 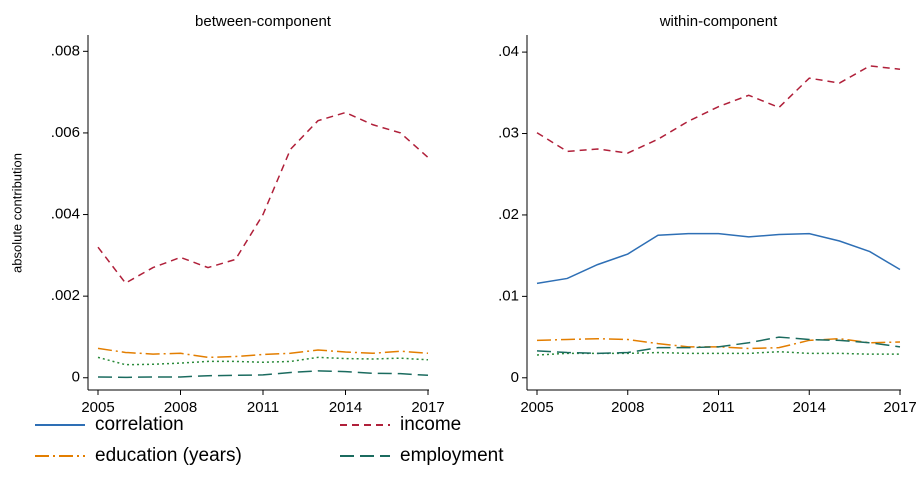 What do you see at coordinates (718, 21) in the screenshot?
I see `chart-title: within-component` at bounding box center [718, 21].